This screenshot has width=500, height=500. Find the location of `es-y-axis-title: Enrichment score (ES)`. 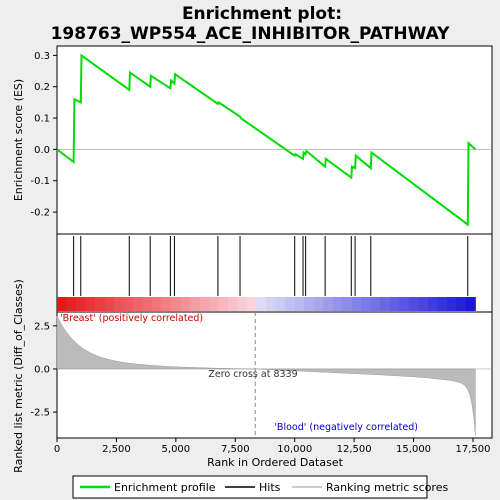

es-y-axis-title: Enrichment score (ES) is located at coordinates (18, 140).